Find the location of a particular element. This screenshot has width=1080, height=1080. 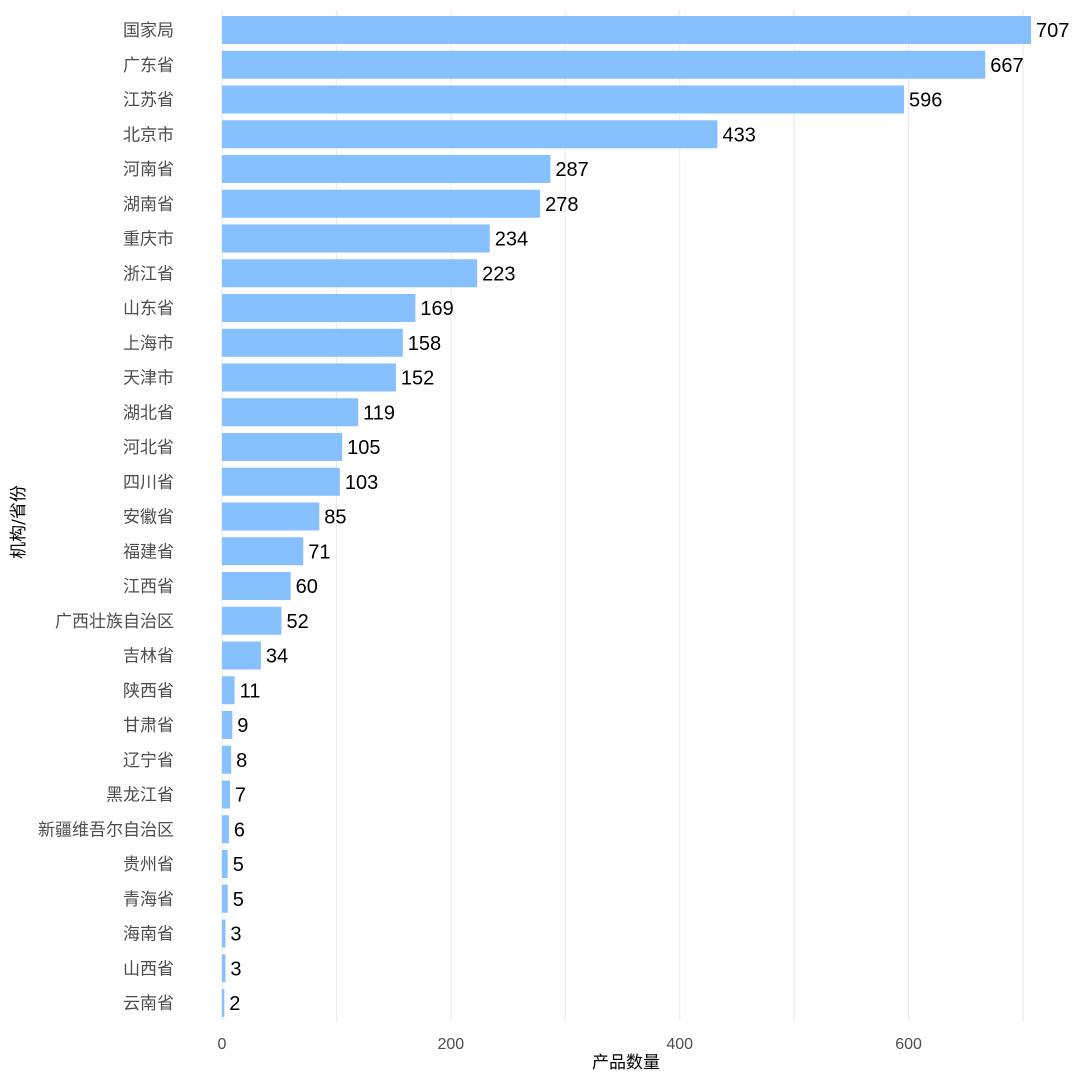

category-label-17: 广西壮族自治区 is located at coordinates (114, 622).